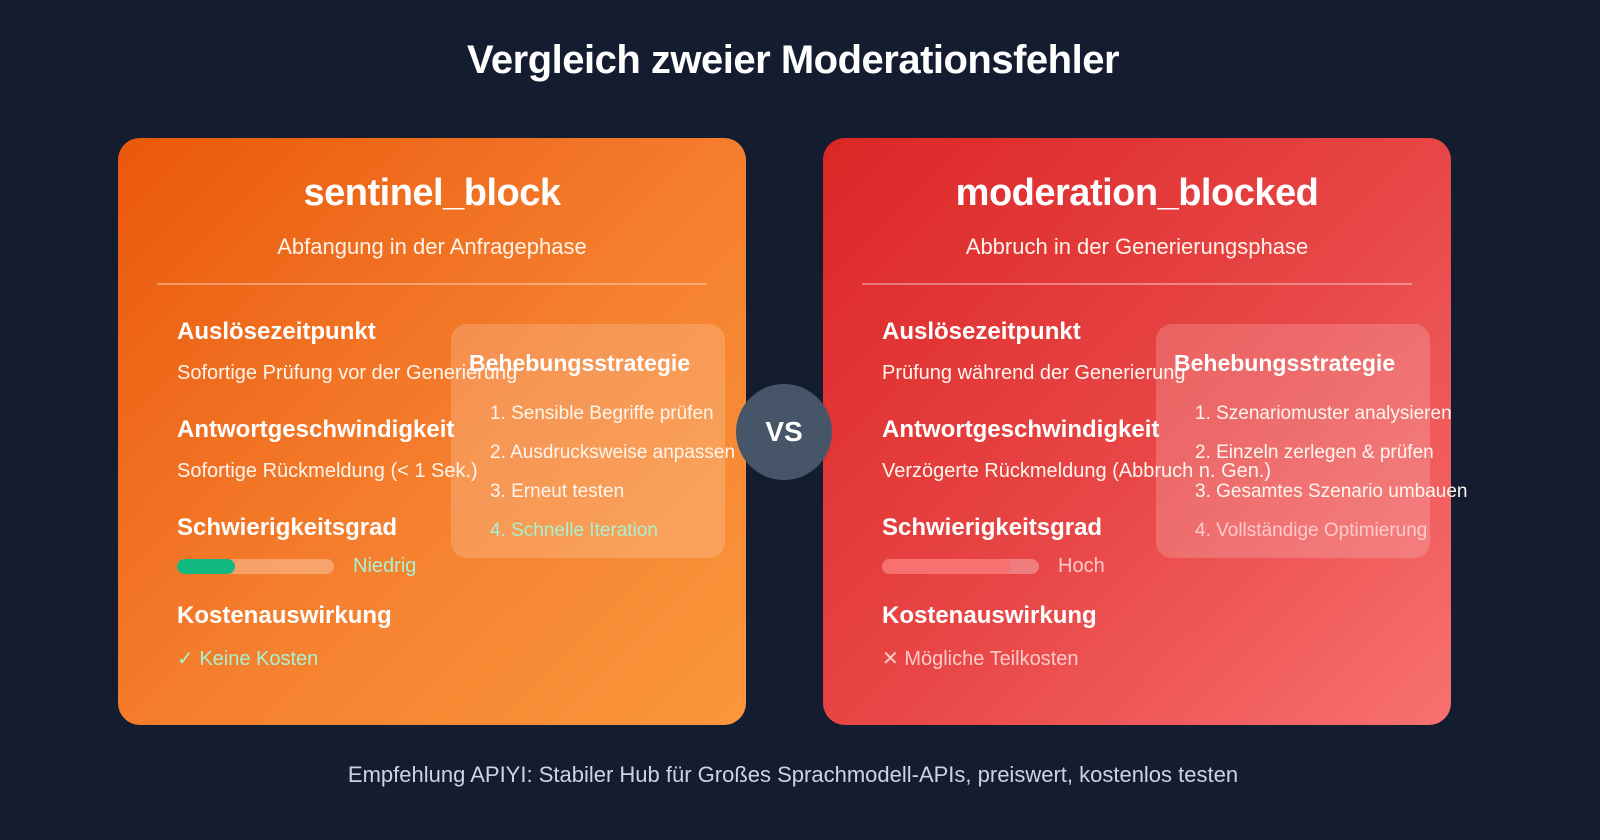 This screenshot has width=1600, height=840. What do you see at coordinates (784, 432) in the screenshot?
I see `vs-badge: VS` at bounding box center [784, 432].